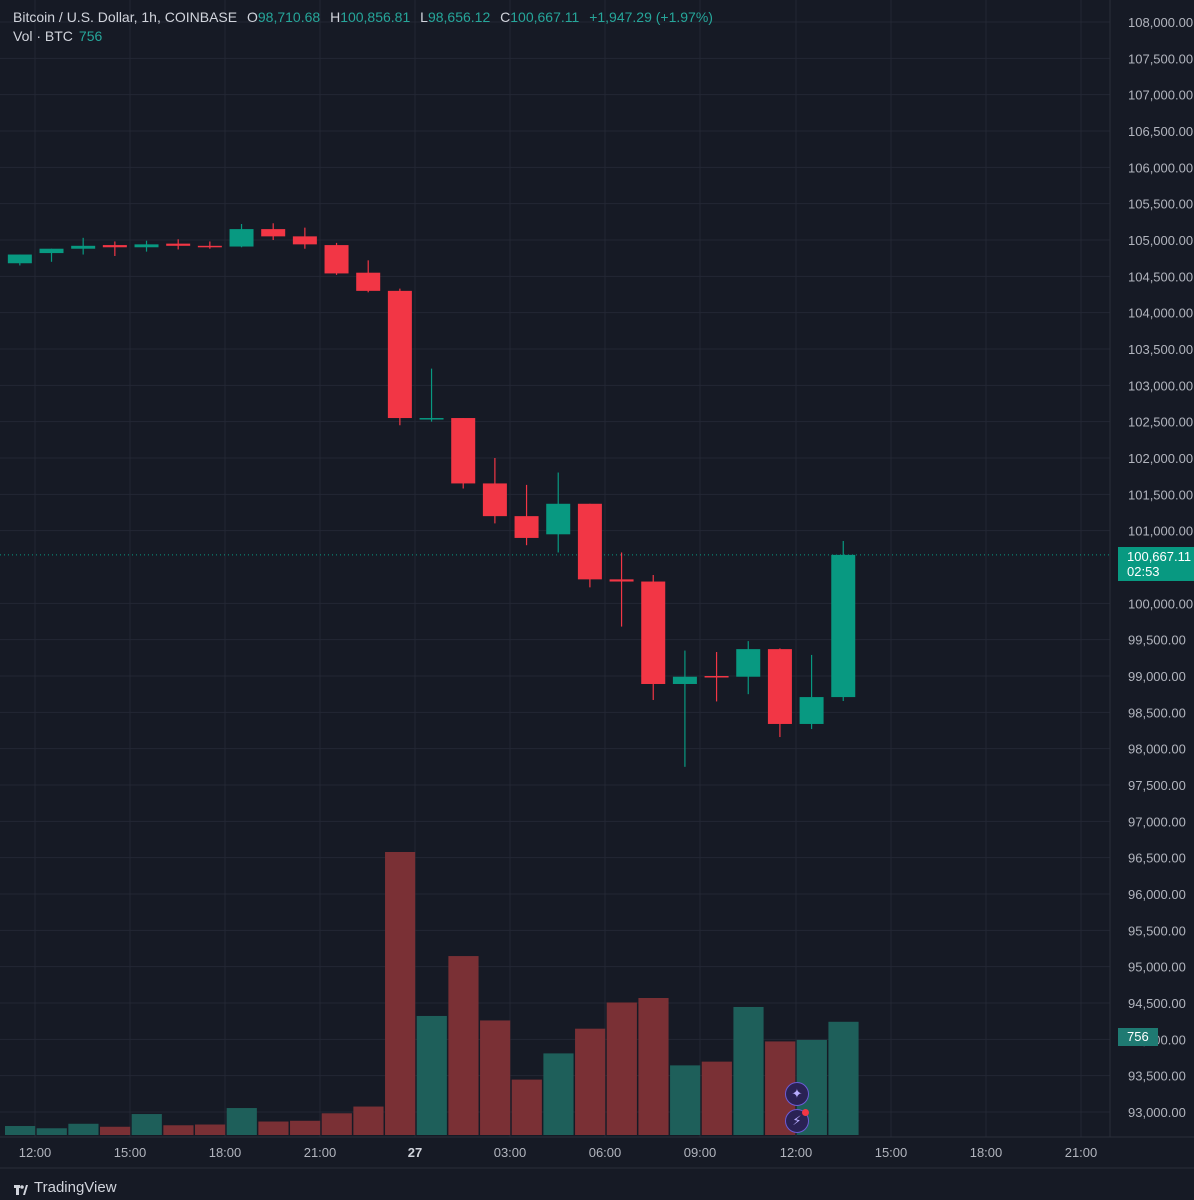 The image size is (1194, 1200). What do you see at coordinates (1160, 276) in the screenshot?
I see `price-tick-label: 104,500.00` at bounding box center [1160, 276].